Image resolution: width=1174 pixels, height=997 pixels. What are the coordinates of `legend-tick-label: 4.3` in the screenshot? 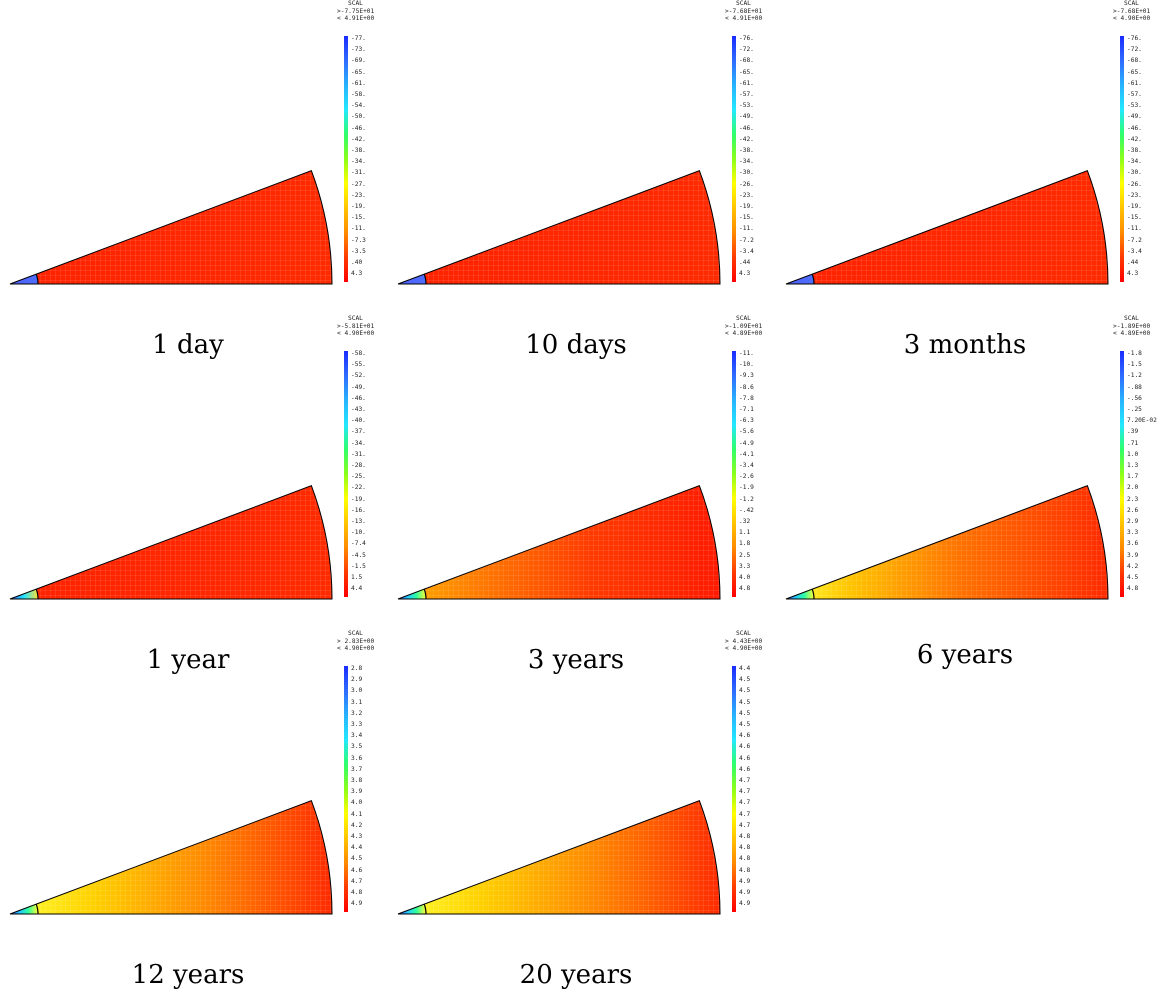 It's located at (357, 274).